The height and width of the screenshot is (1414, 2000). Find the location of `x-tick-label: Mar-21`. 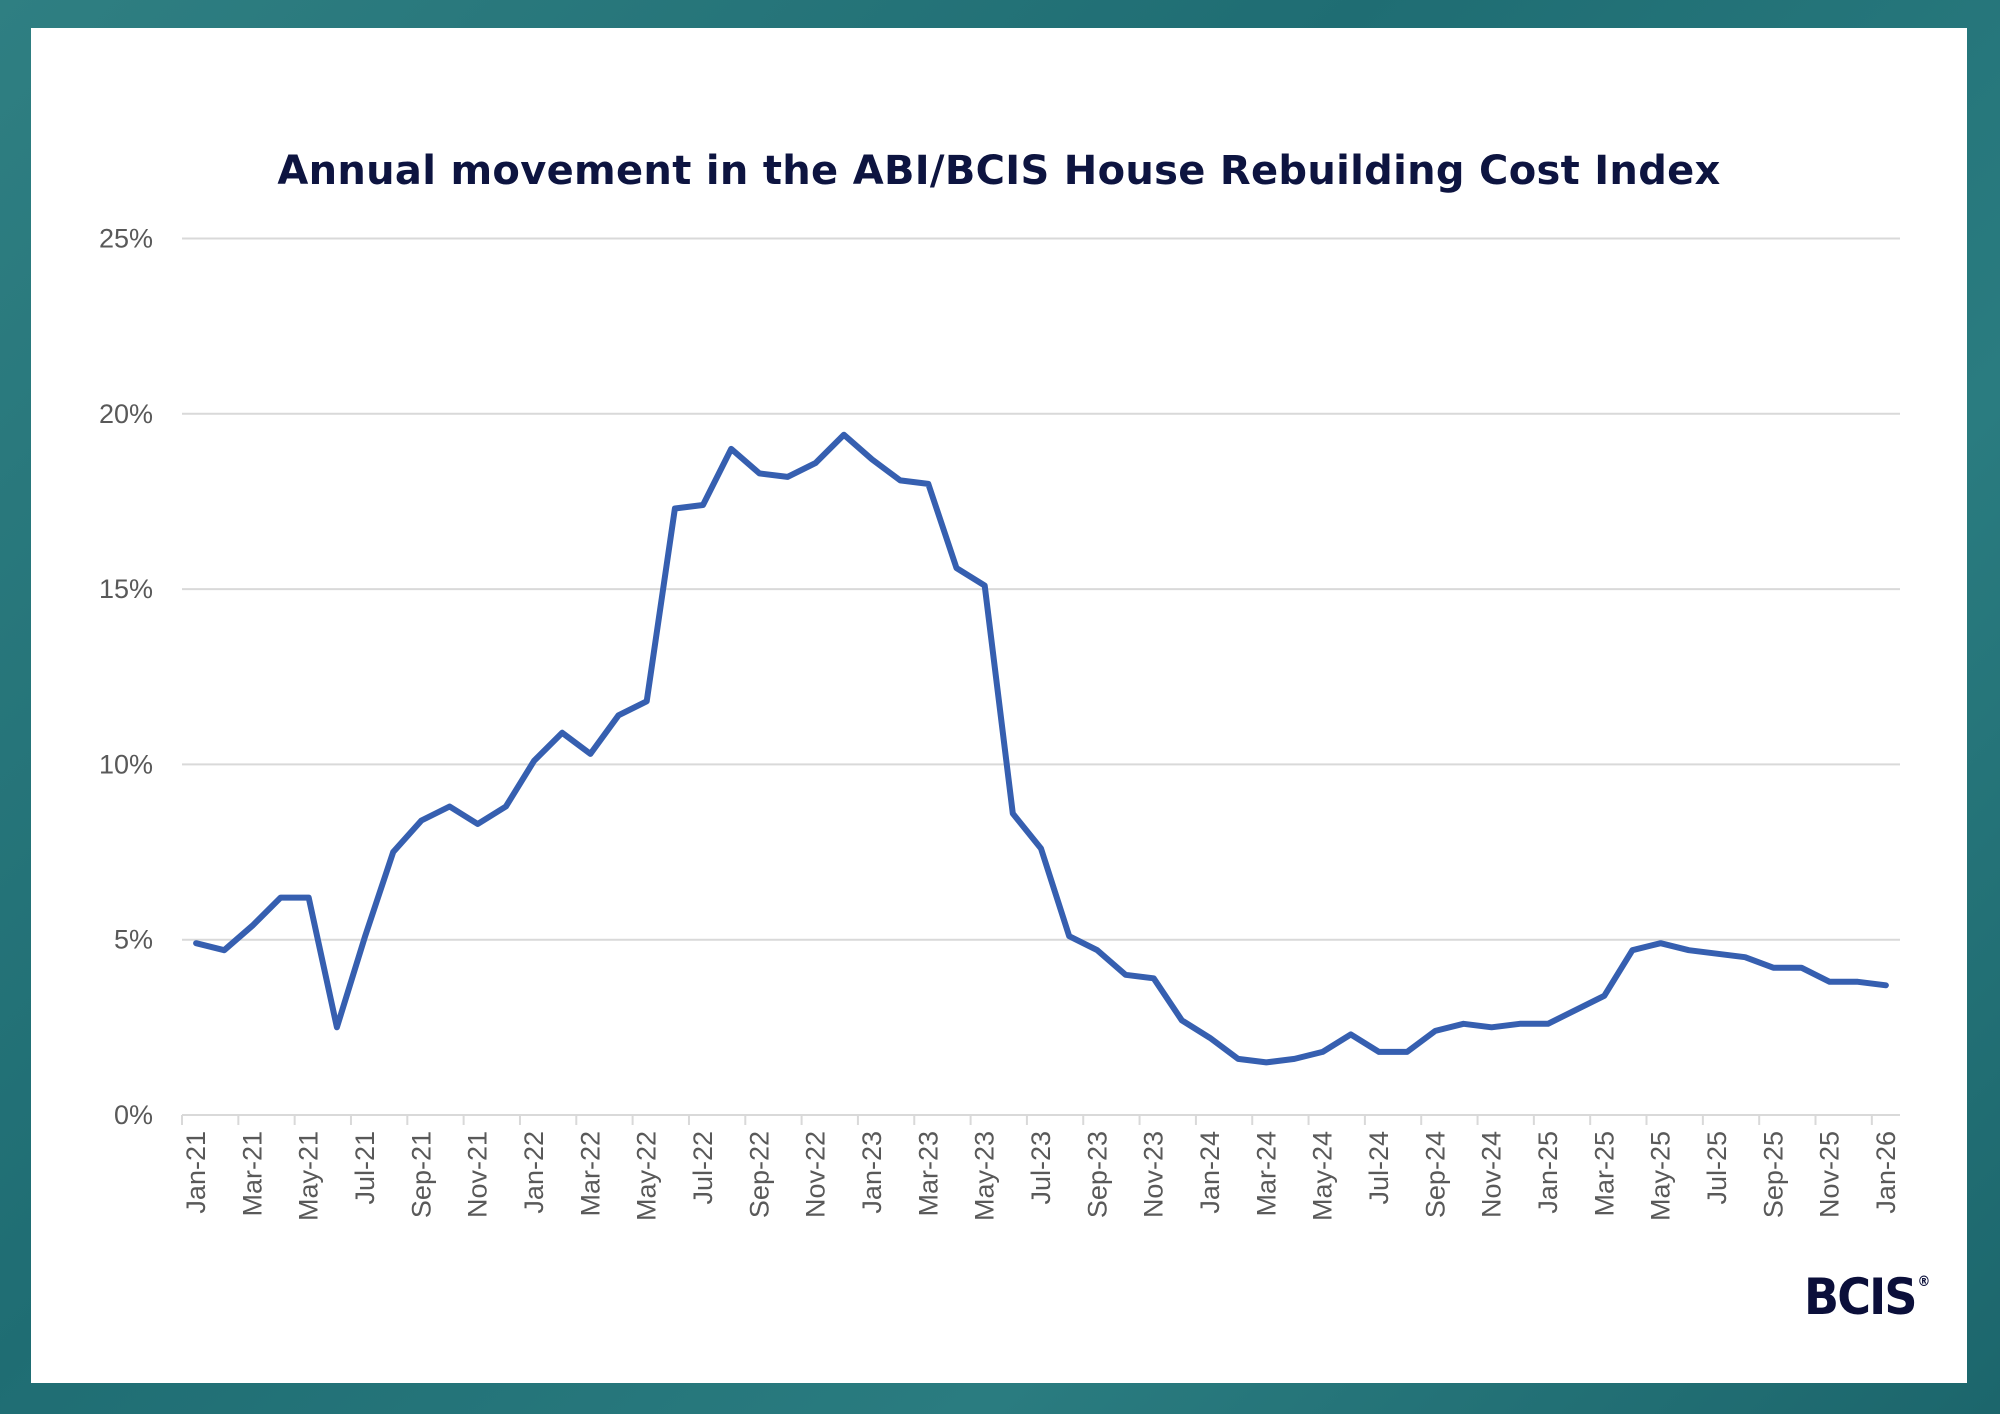

x-tick-label: Mar-21 is located at coordinates (252, 1174).